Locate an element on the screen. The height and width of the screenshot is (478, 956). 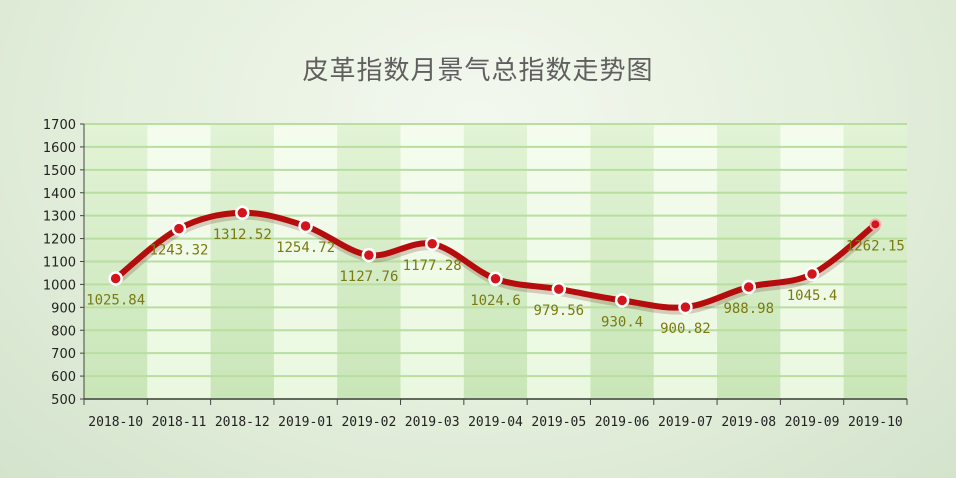
y-tick-label: 700 is located at coordinates (63, 354).